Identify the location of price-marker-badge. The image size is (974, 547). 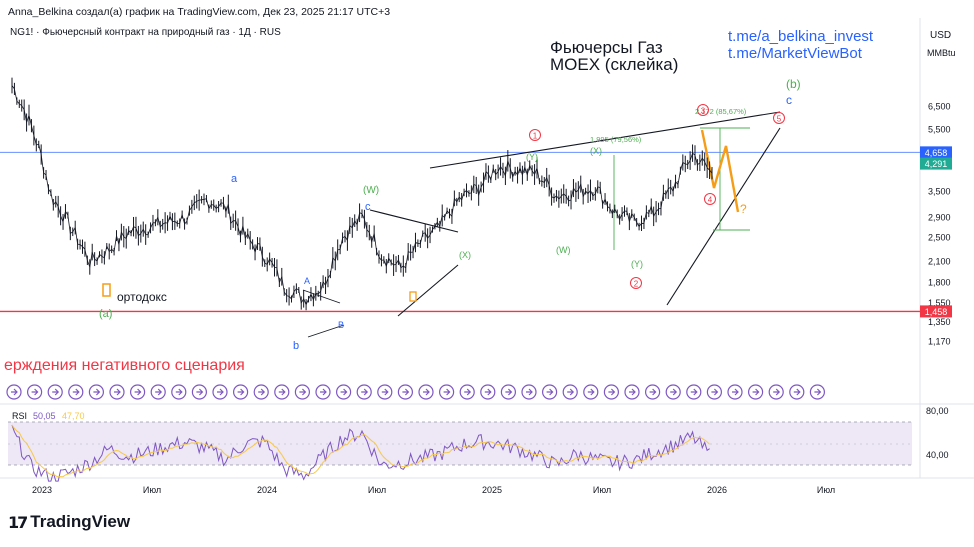
(936, 163).